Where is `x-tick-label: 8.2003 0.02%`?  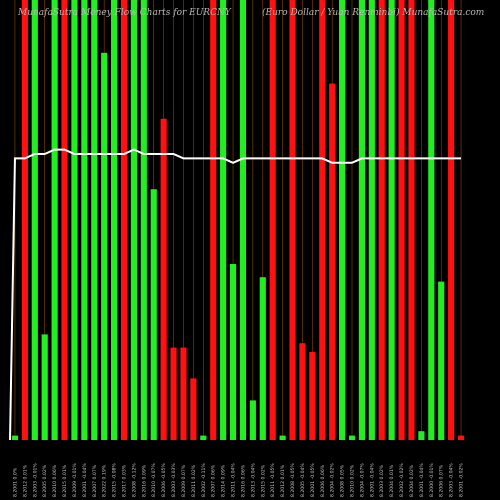
x-tick-label: 8.2003 0.02% is located at coordinates (382, 480).